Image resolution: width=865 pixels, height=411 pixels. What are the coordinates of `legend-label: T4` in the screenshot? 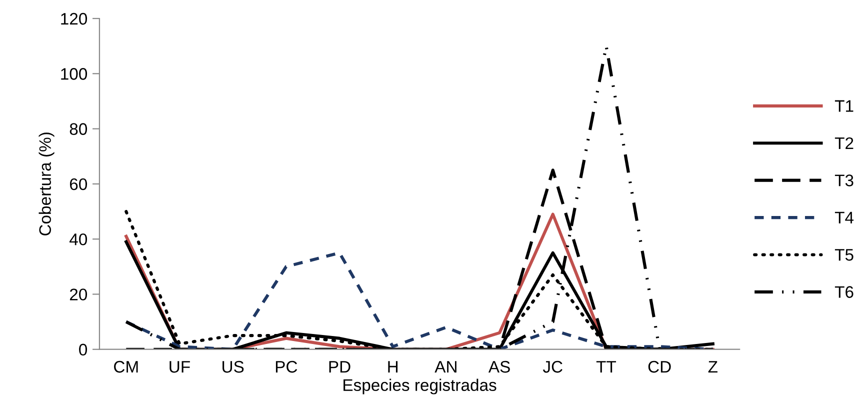 It's located at (844, 218).